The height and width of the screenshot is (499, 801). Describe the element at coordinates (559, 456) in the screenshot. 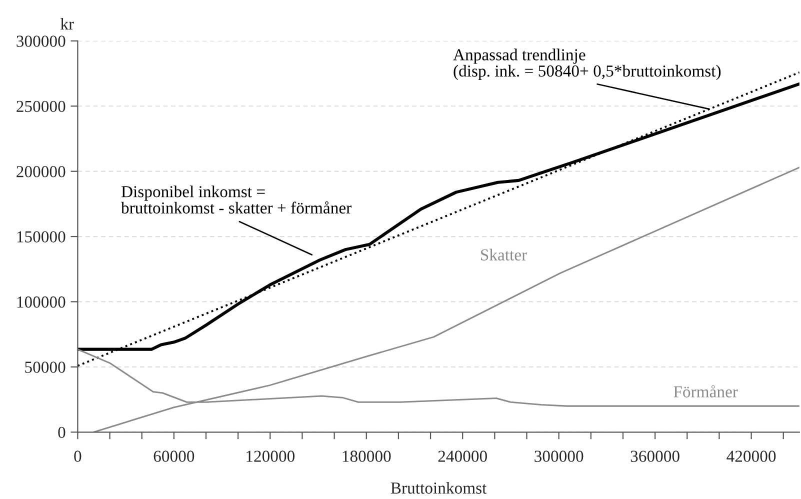

I see `x-tick-label: 300000` at that location.